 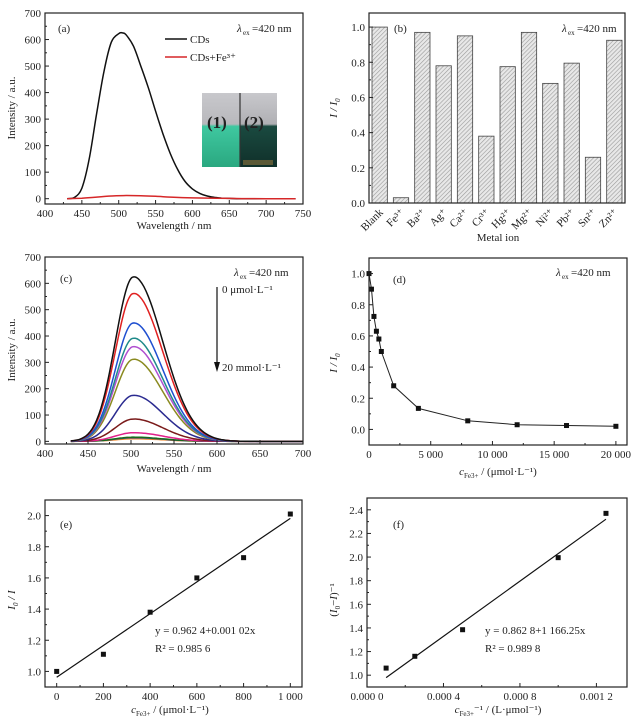 I want to click on panel-b-xtick-label: Zn²⁺, so click(x=609, y=219).